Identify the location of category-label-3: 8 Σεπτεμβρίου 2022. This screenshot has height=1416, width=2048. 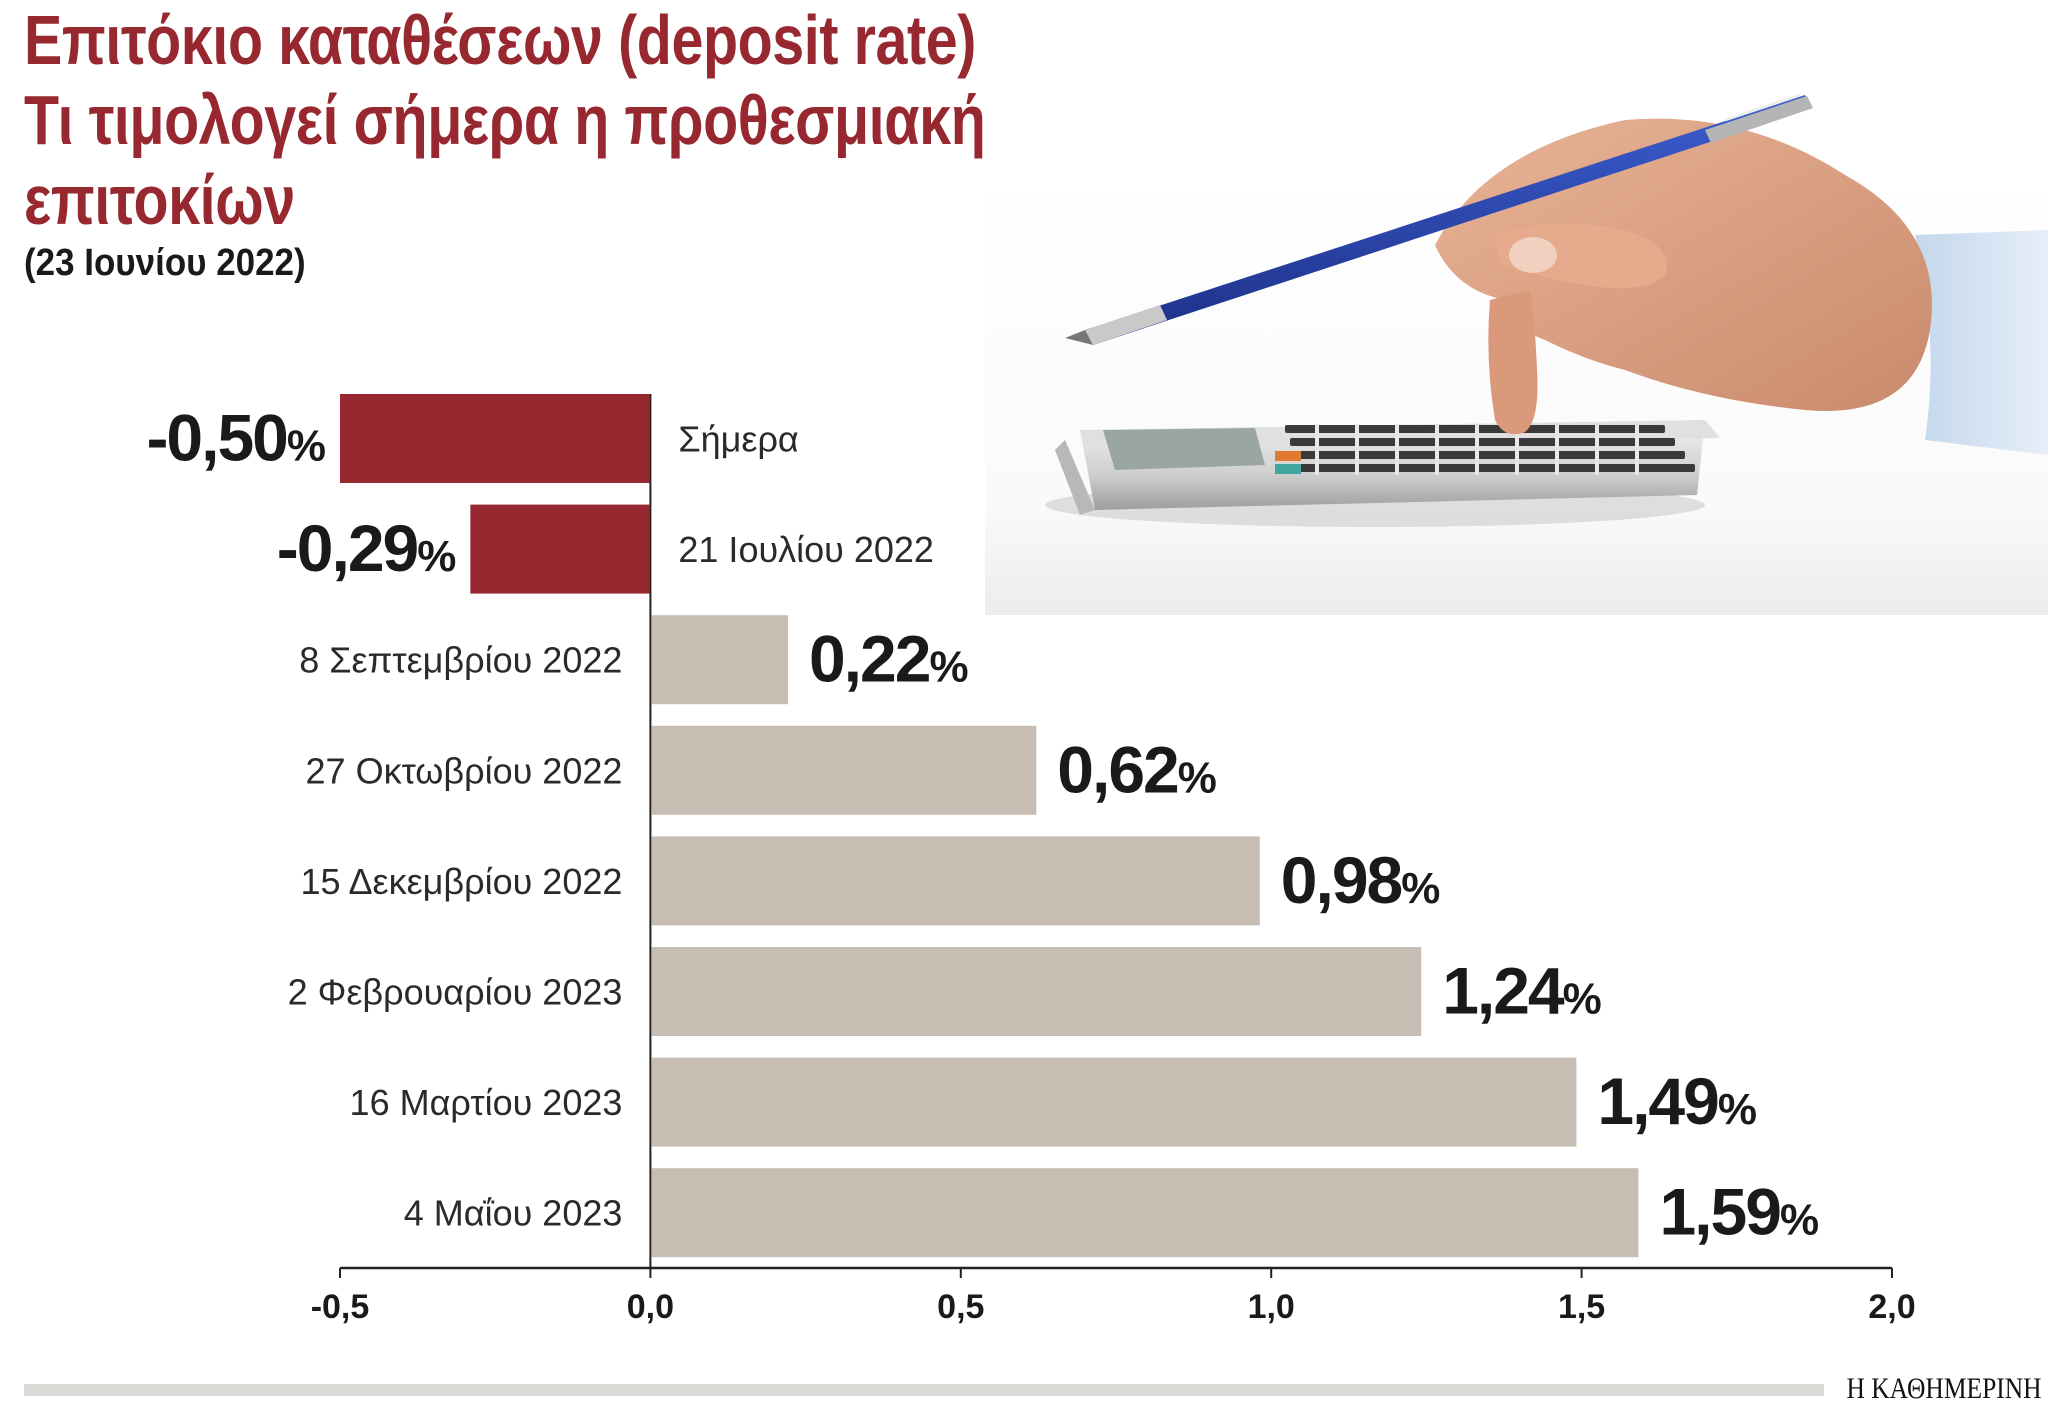
(460, 660).